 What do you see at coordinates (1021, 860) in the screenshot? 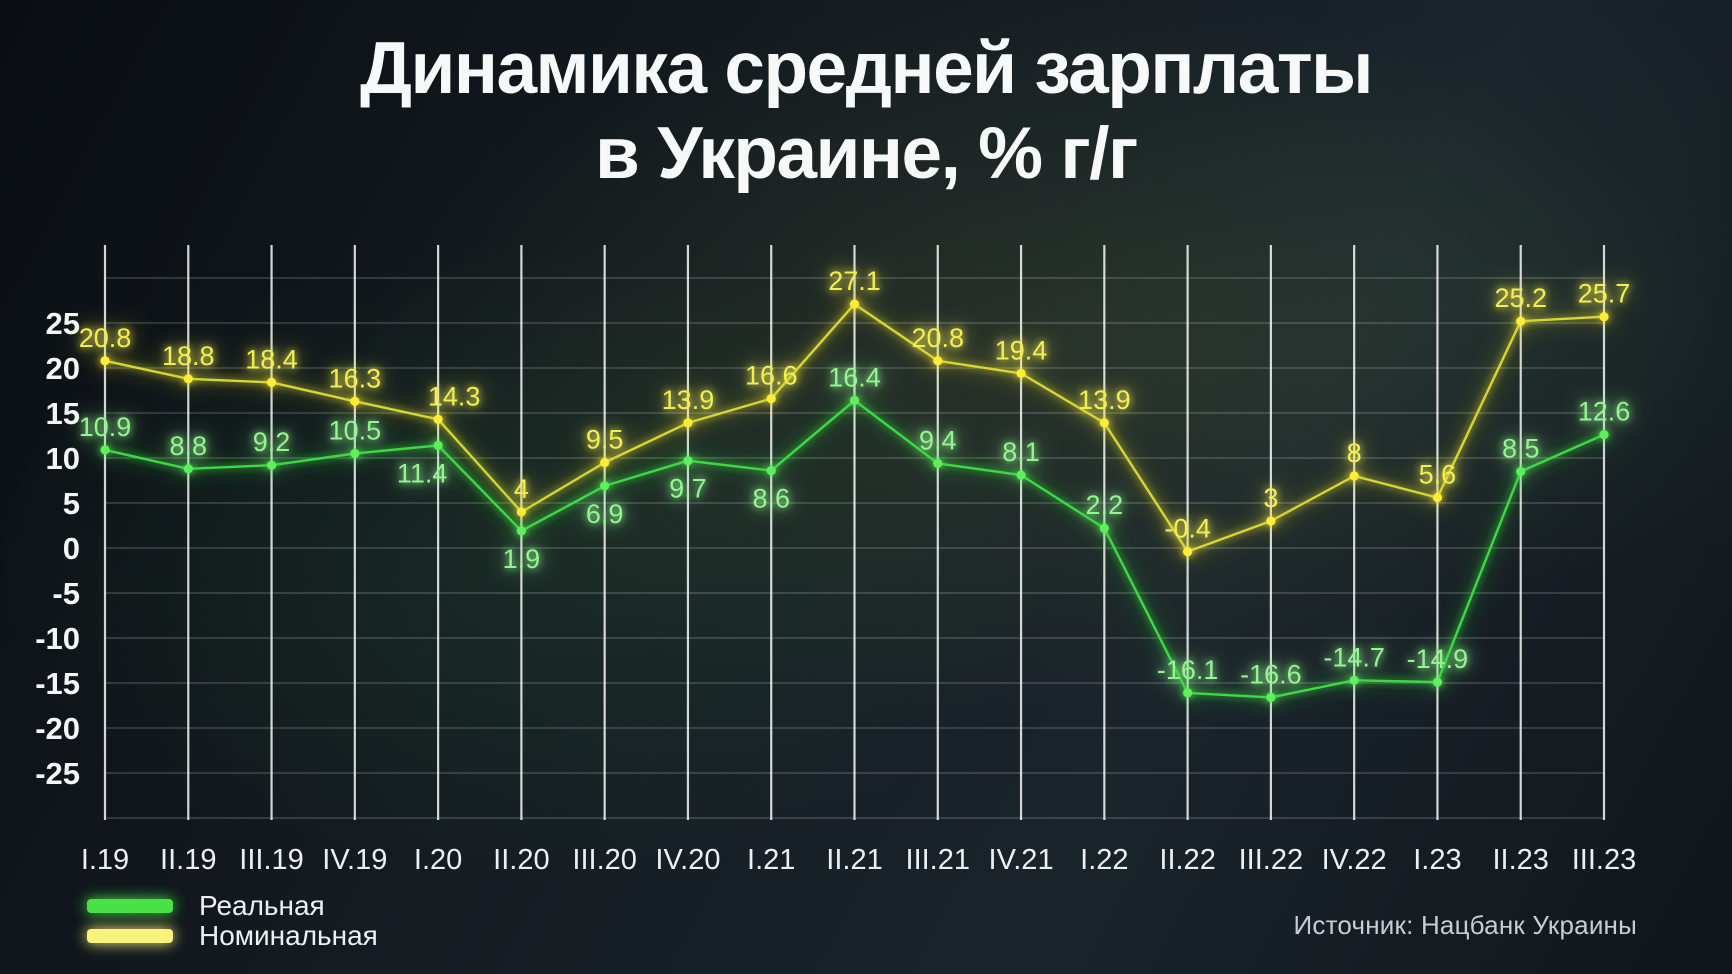
I see `x-tick-label: IV.21` at bounding box center [1021, 860].